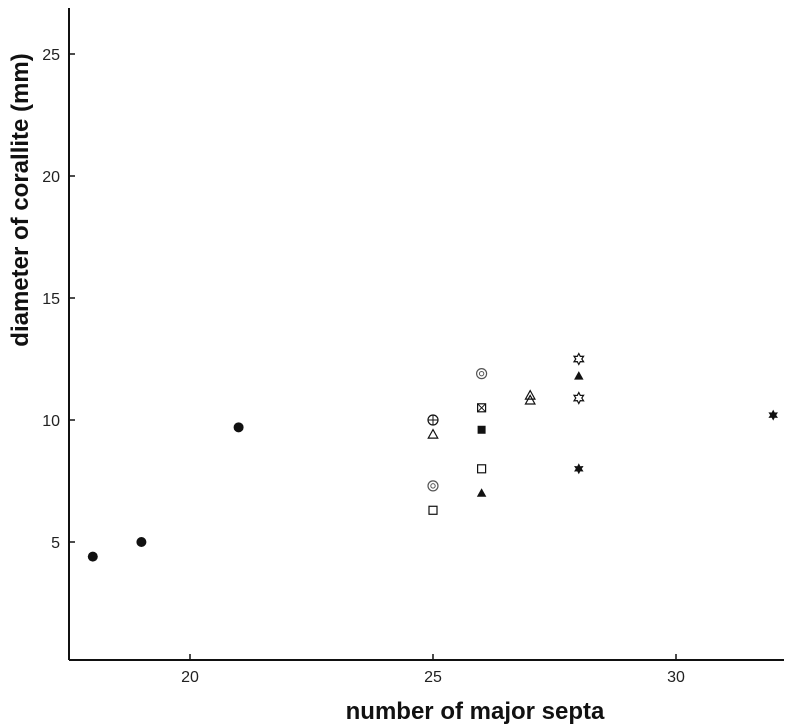  Describe the element at coordinates (481, 429) in the screenshot. I see `data-point-filled-square` at that location.